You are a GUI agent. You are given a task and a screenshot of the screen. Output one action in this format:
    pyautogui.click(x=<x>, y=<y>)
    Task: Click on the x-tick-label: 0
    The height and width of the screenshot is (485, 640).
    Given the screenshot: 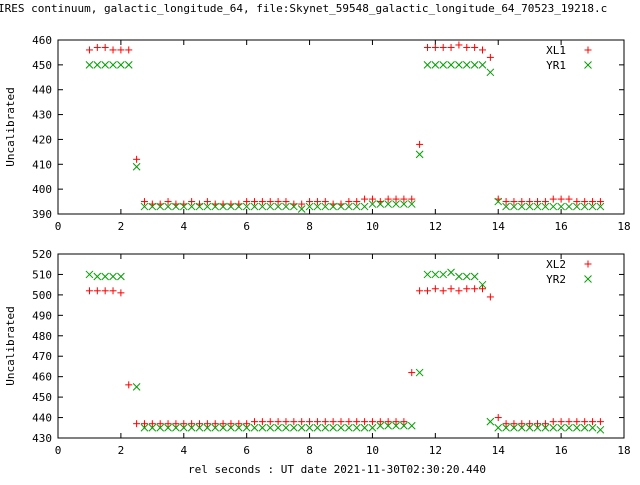 What is the action you would take?
    pyautogui.click(x=58, y=226)
    